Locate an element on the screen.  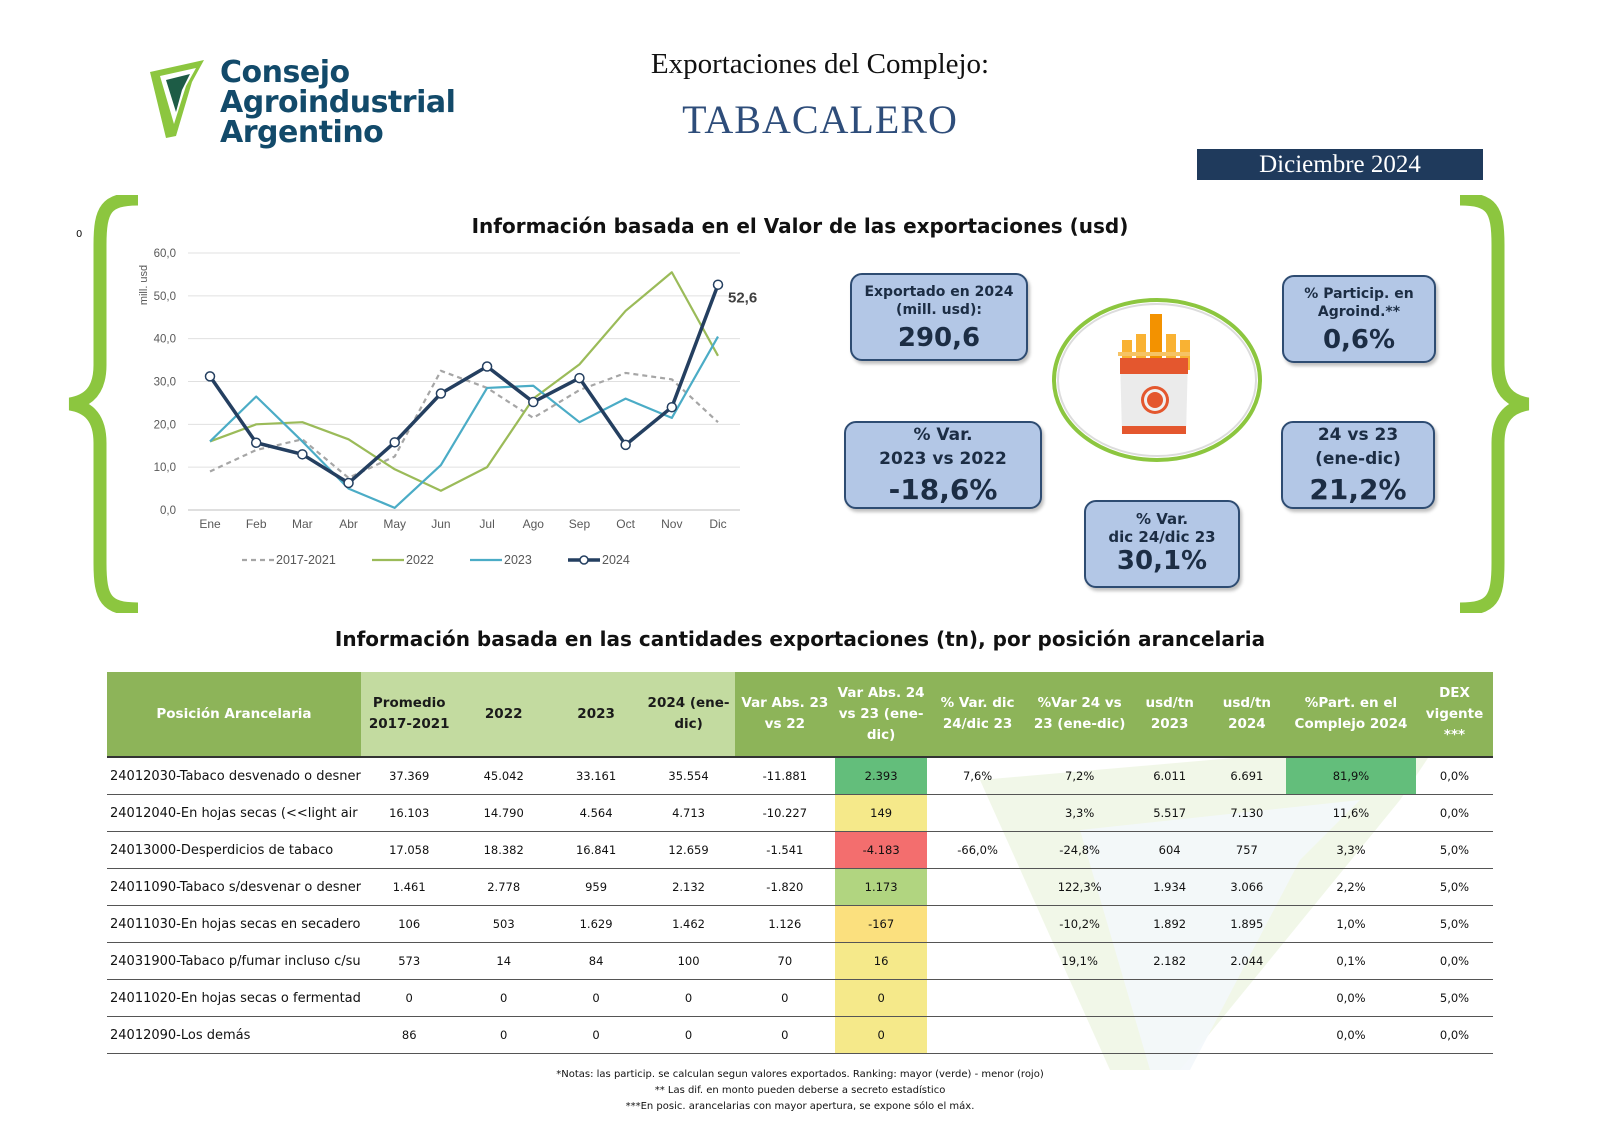
left-brace-icon is located at coordinates (103, 404).